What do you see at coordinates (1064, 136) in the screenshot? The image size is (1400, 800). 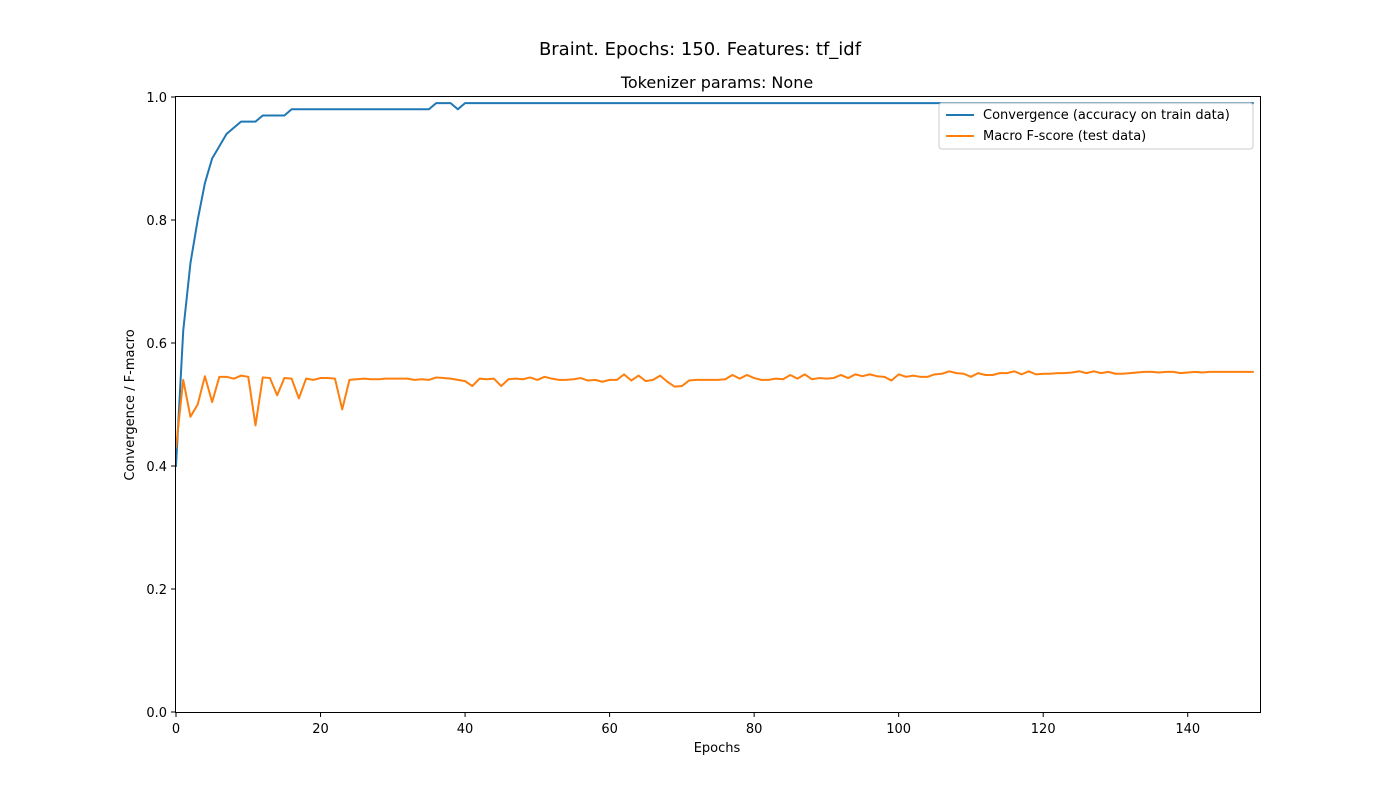 I see `legend-label-macro-f-score: Macro F-score (test data)` at bounding box center [1064, 136].